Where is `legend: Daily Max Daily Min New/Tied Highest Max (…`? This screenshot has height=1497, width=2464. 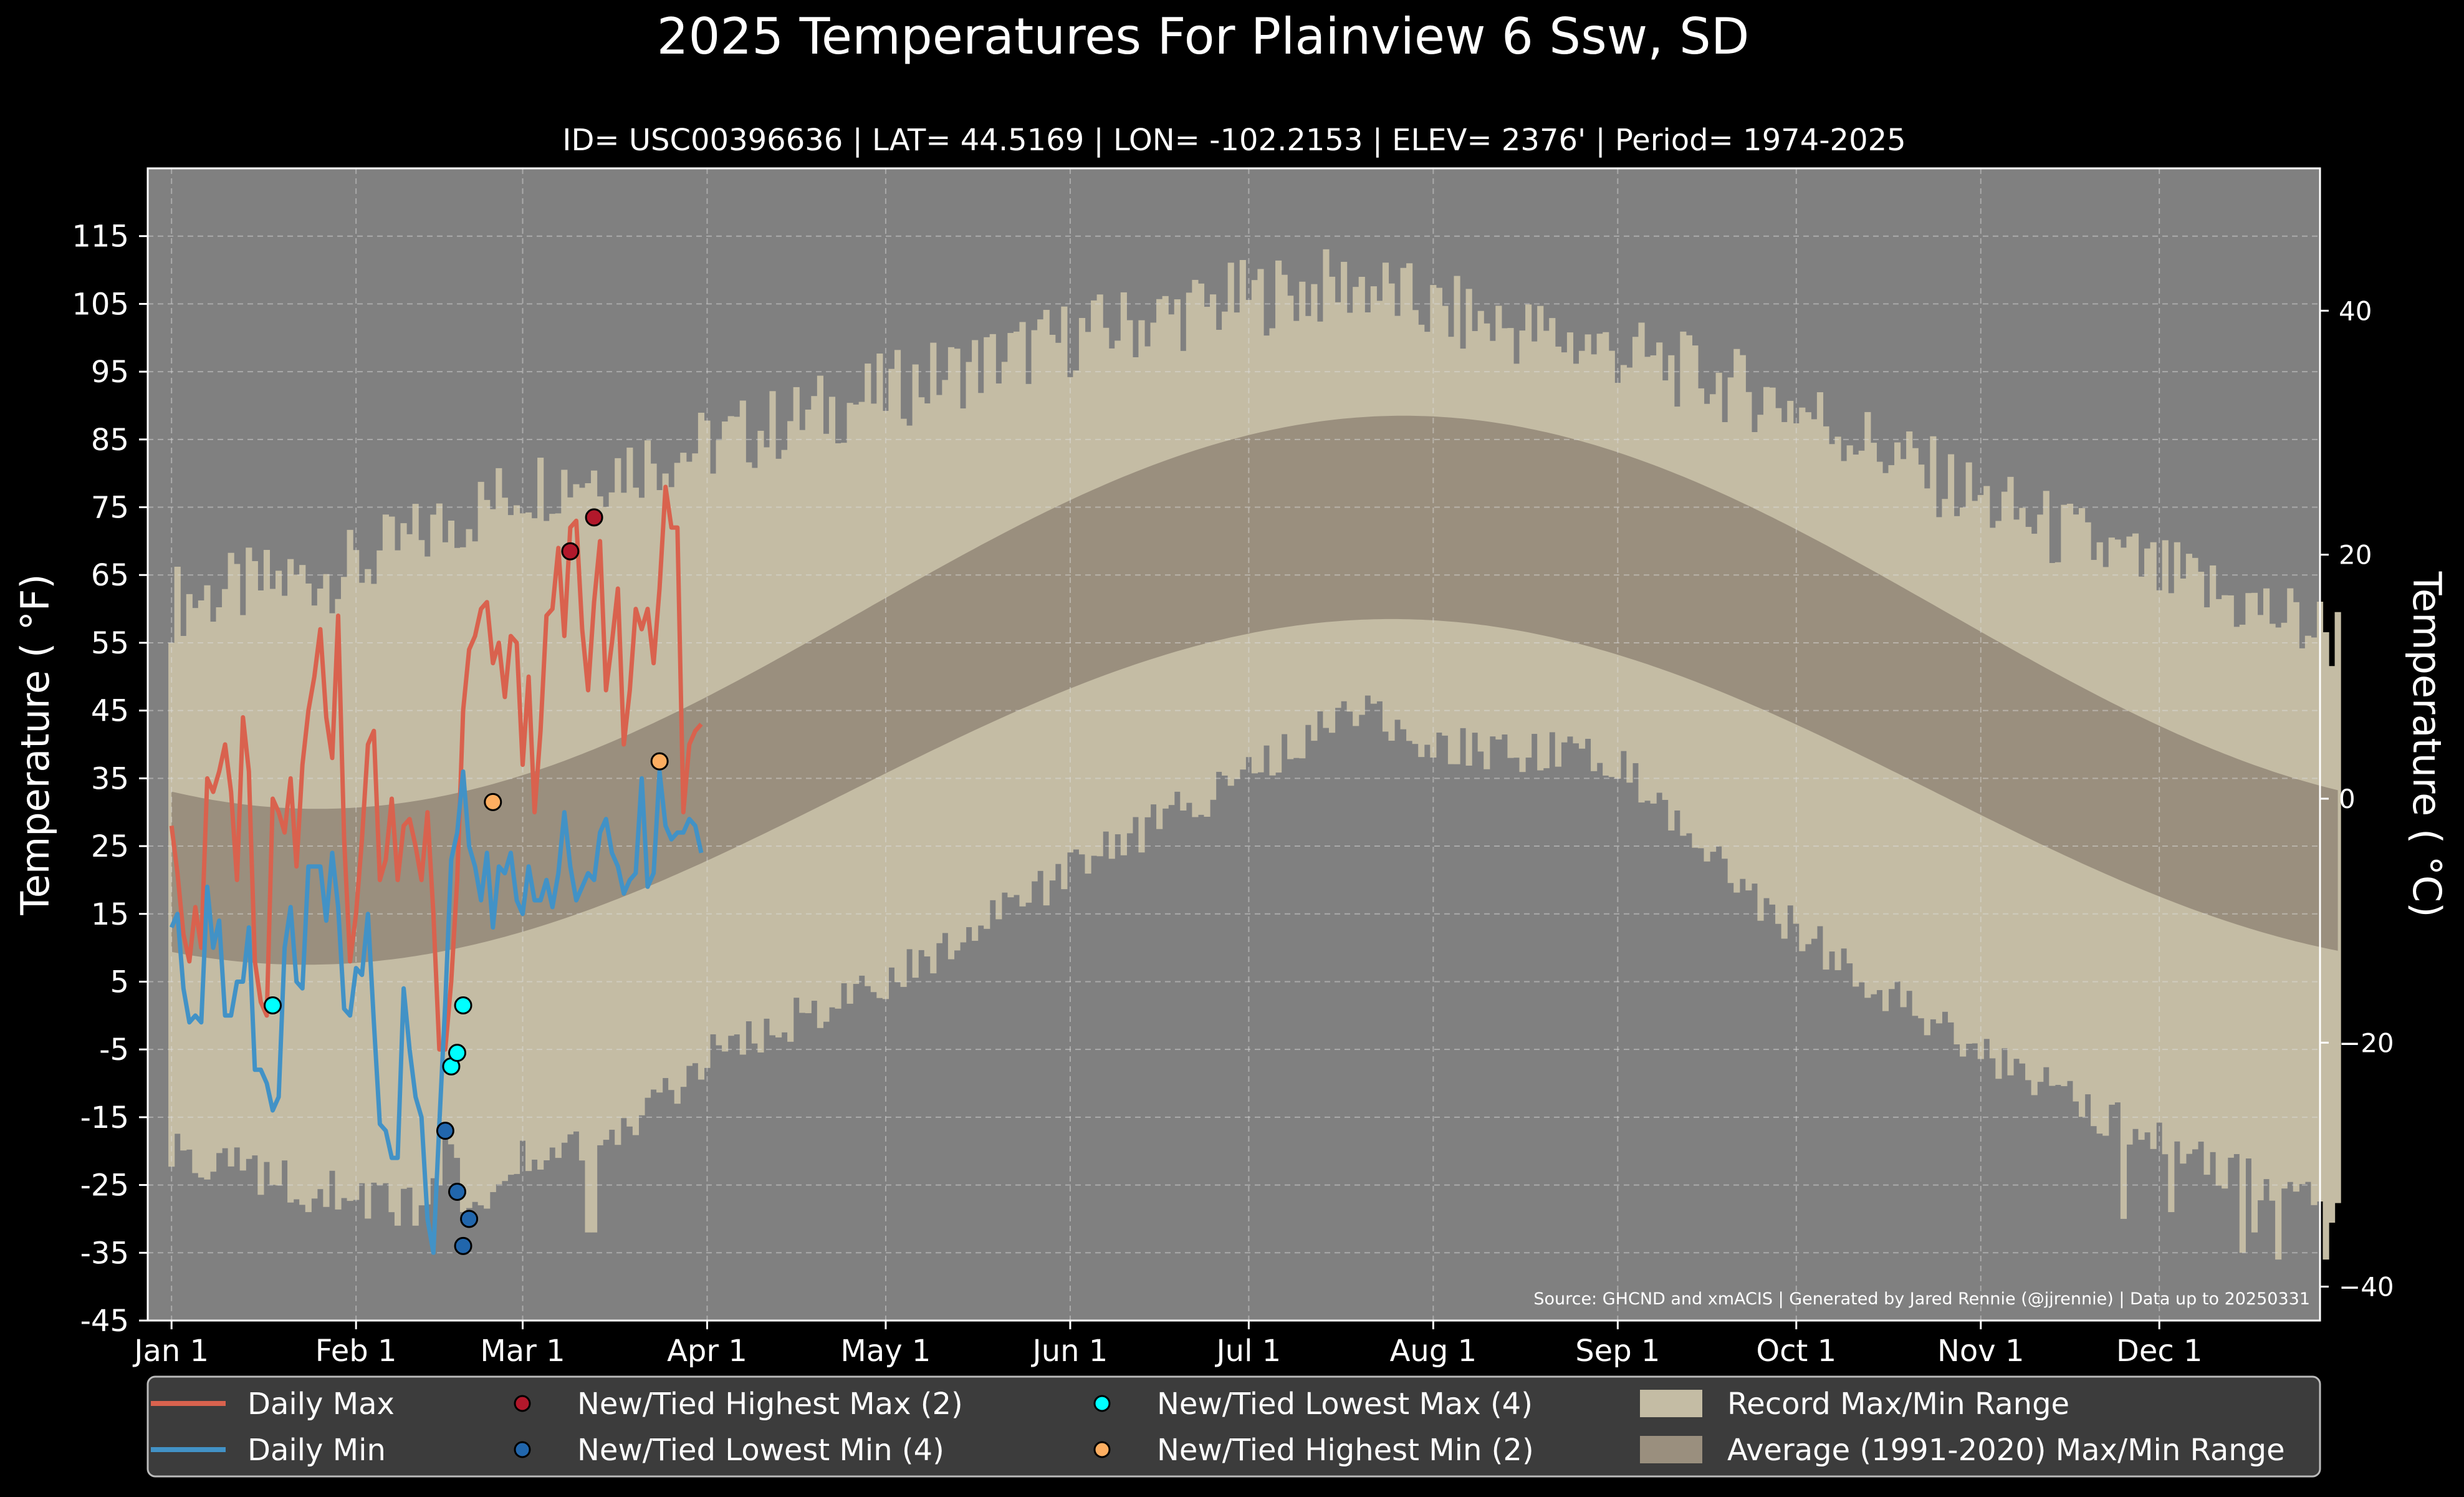 legend: Daily Max Daily Min New/Tied Highest Max (… is located at coordinates (1233, 1426).